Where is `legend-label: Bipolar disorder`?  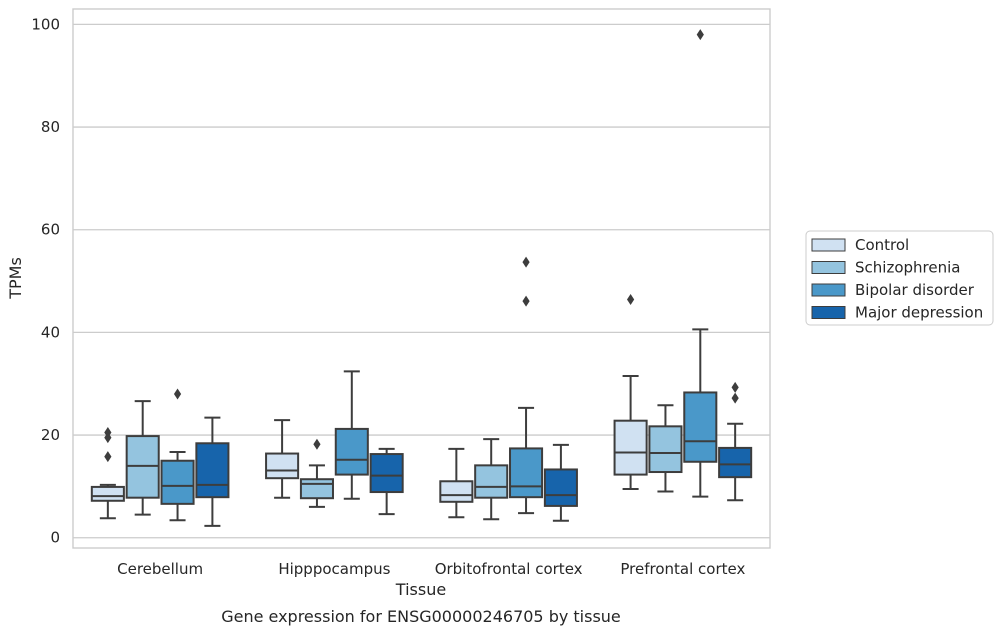
legend-label: Bipolar disorder is located at coordinates (915, 290).